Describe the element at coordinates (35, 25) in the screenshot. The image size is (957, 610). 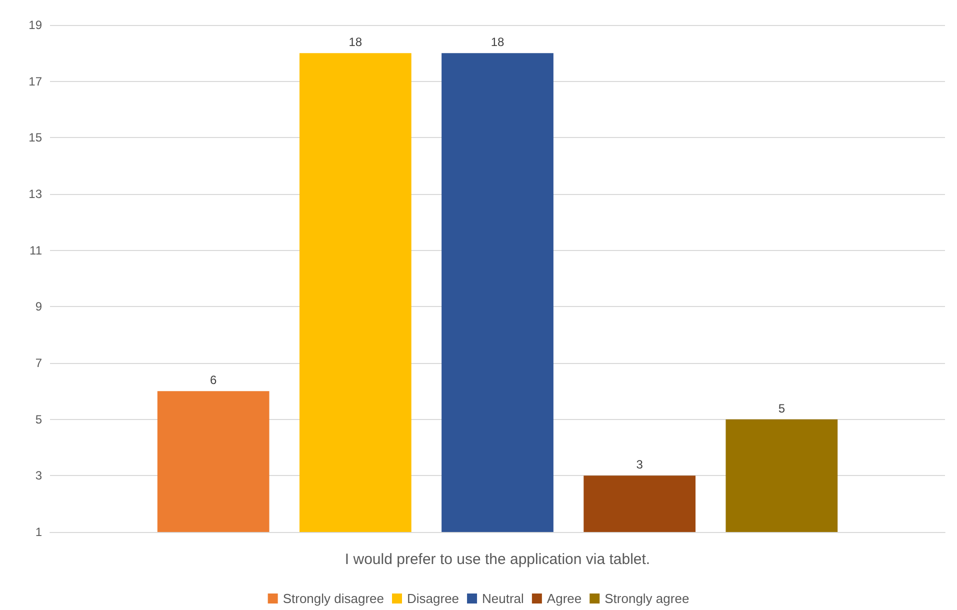
I see `y-tick-label: 19` at that location.